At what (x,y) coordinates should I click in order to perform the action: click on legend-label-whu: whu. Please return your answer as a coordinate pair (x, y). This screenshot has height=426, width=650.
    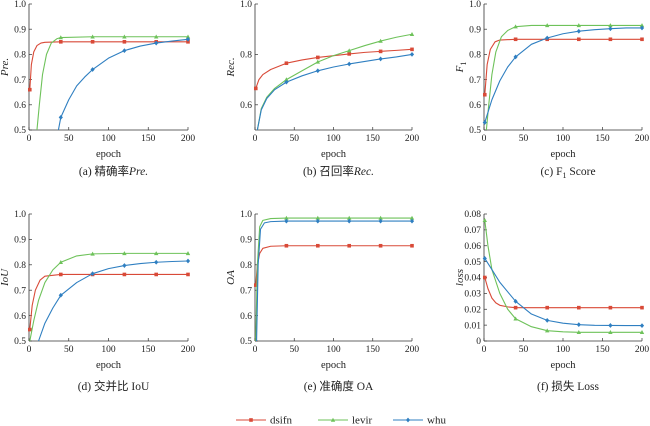
    Looking at the image, I should click on (436, 420).